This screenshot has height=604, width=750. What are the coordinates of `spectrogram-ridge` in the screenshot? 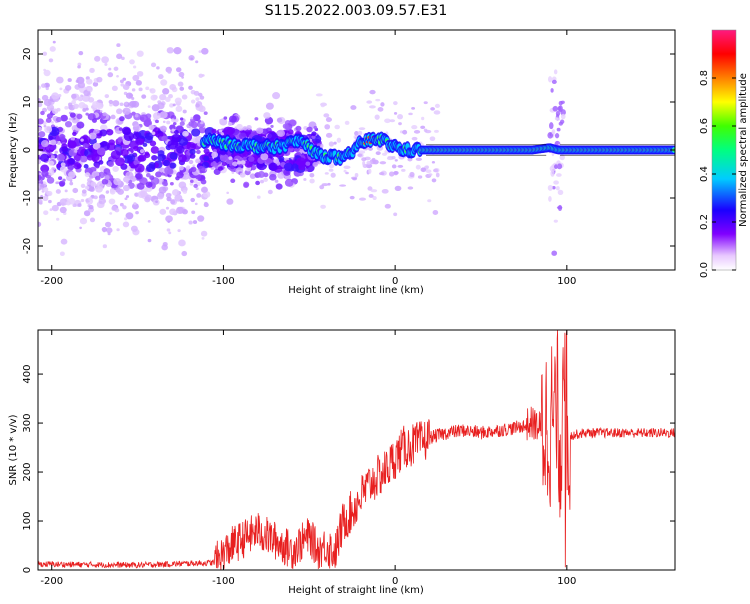 It's located at (437, 149).